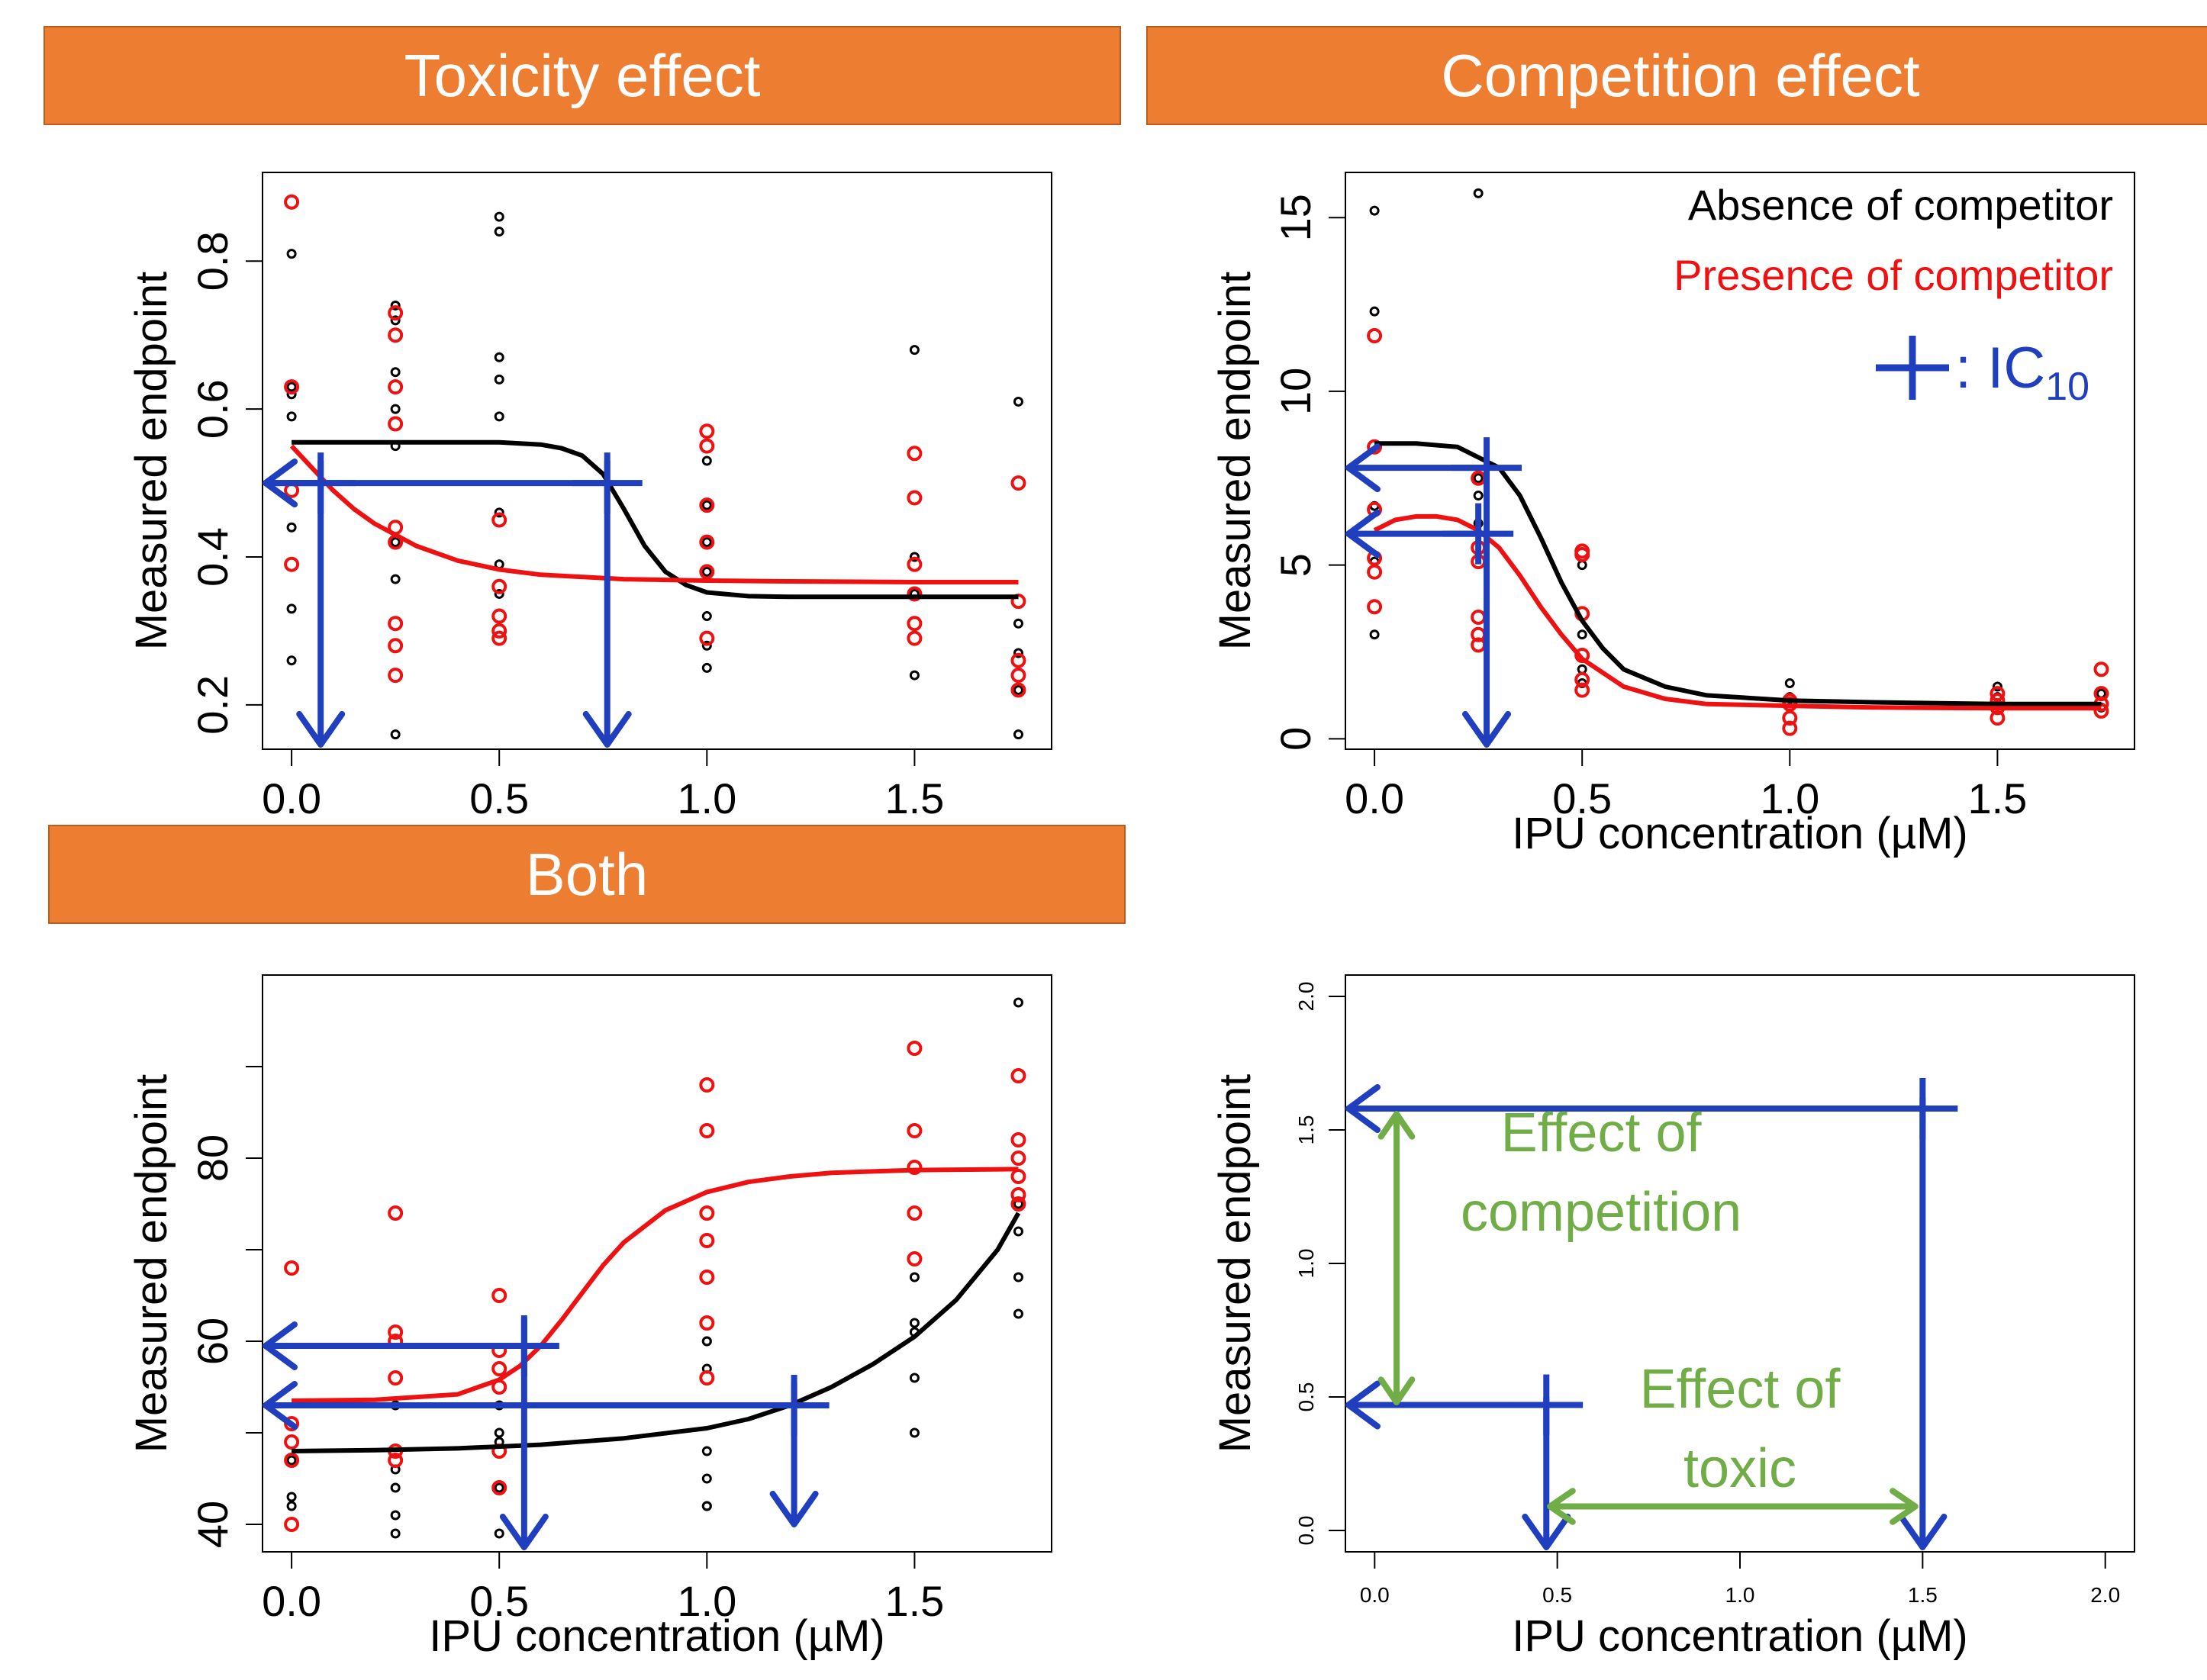 The height and width of the screenshot is (1680, 2207). I want to click on banner-label: Toxicity effect, so click(582, 75).